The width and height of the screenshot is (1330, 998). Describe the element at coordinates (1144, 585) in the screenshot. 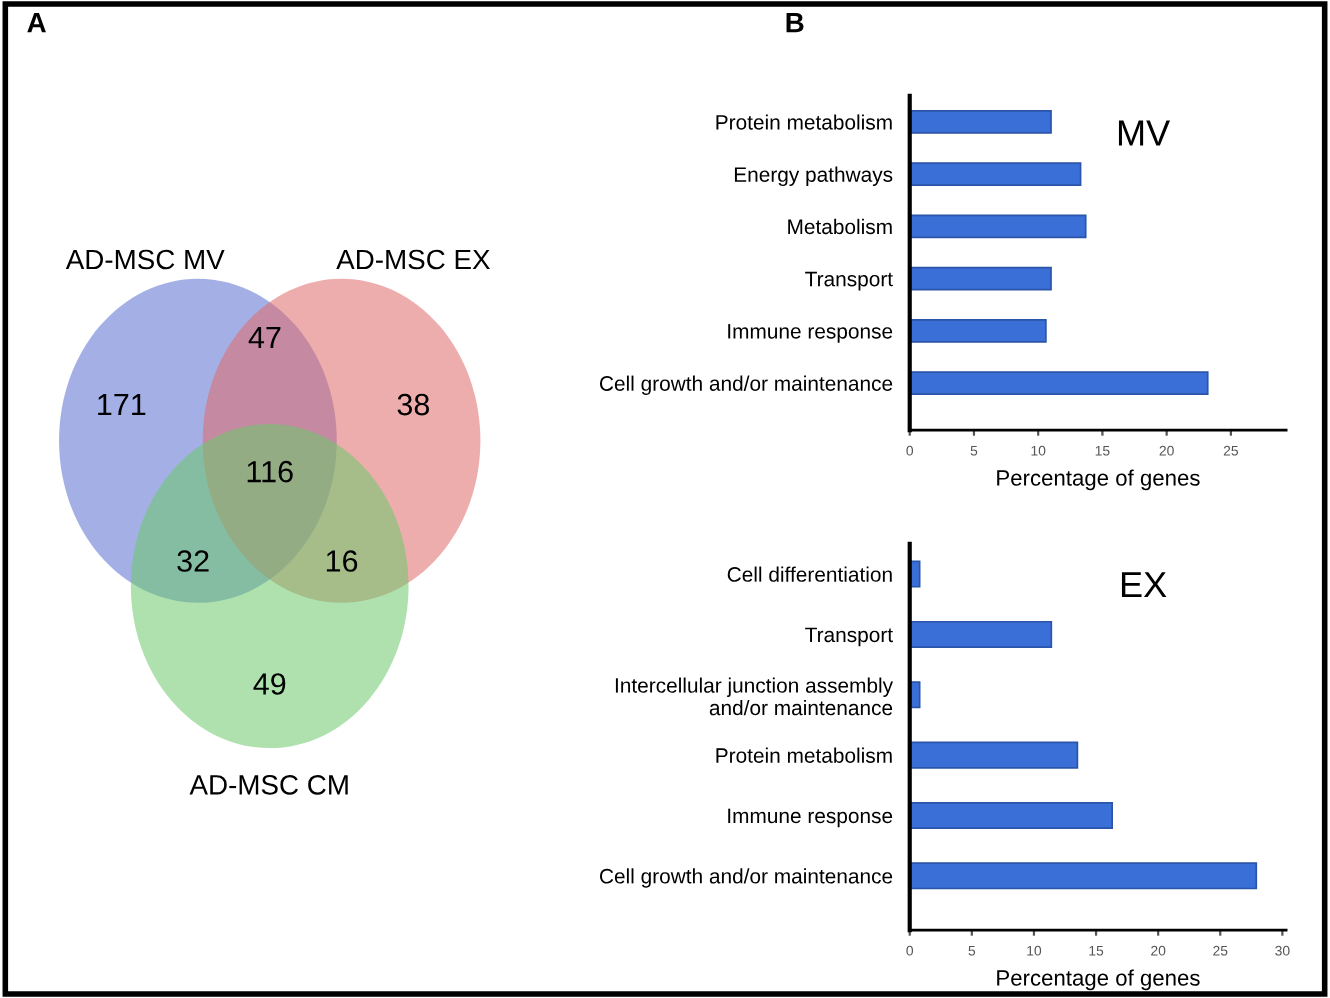

I see `text: EX` at that location.